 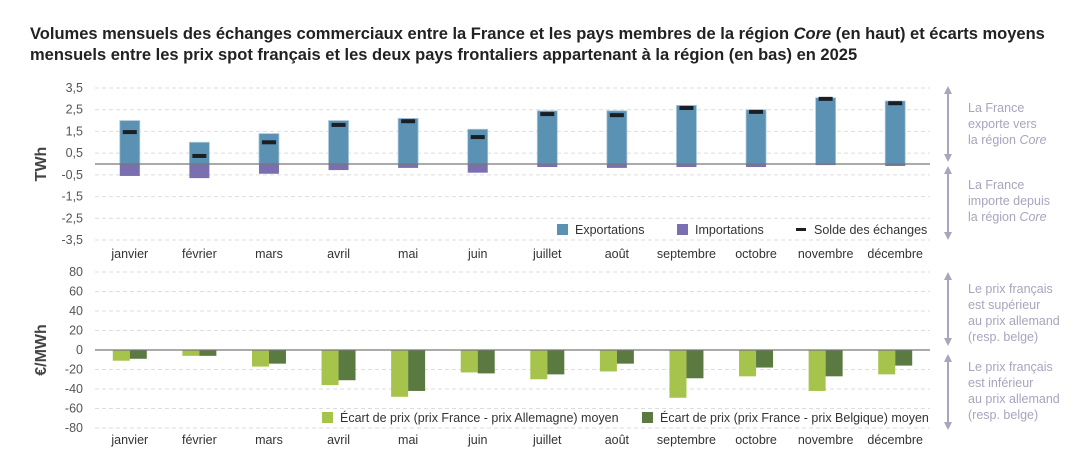 I want to click on annotation-line: la région, so click(x=994, y=140).